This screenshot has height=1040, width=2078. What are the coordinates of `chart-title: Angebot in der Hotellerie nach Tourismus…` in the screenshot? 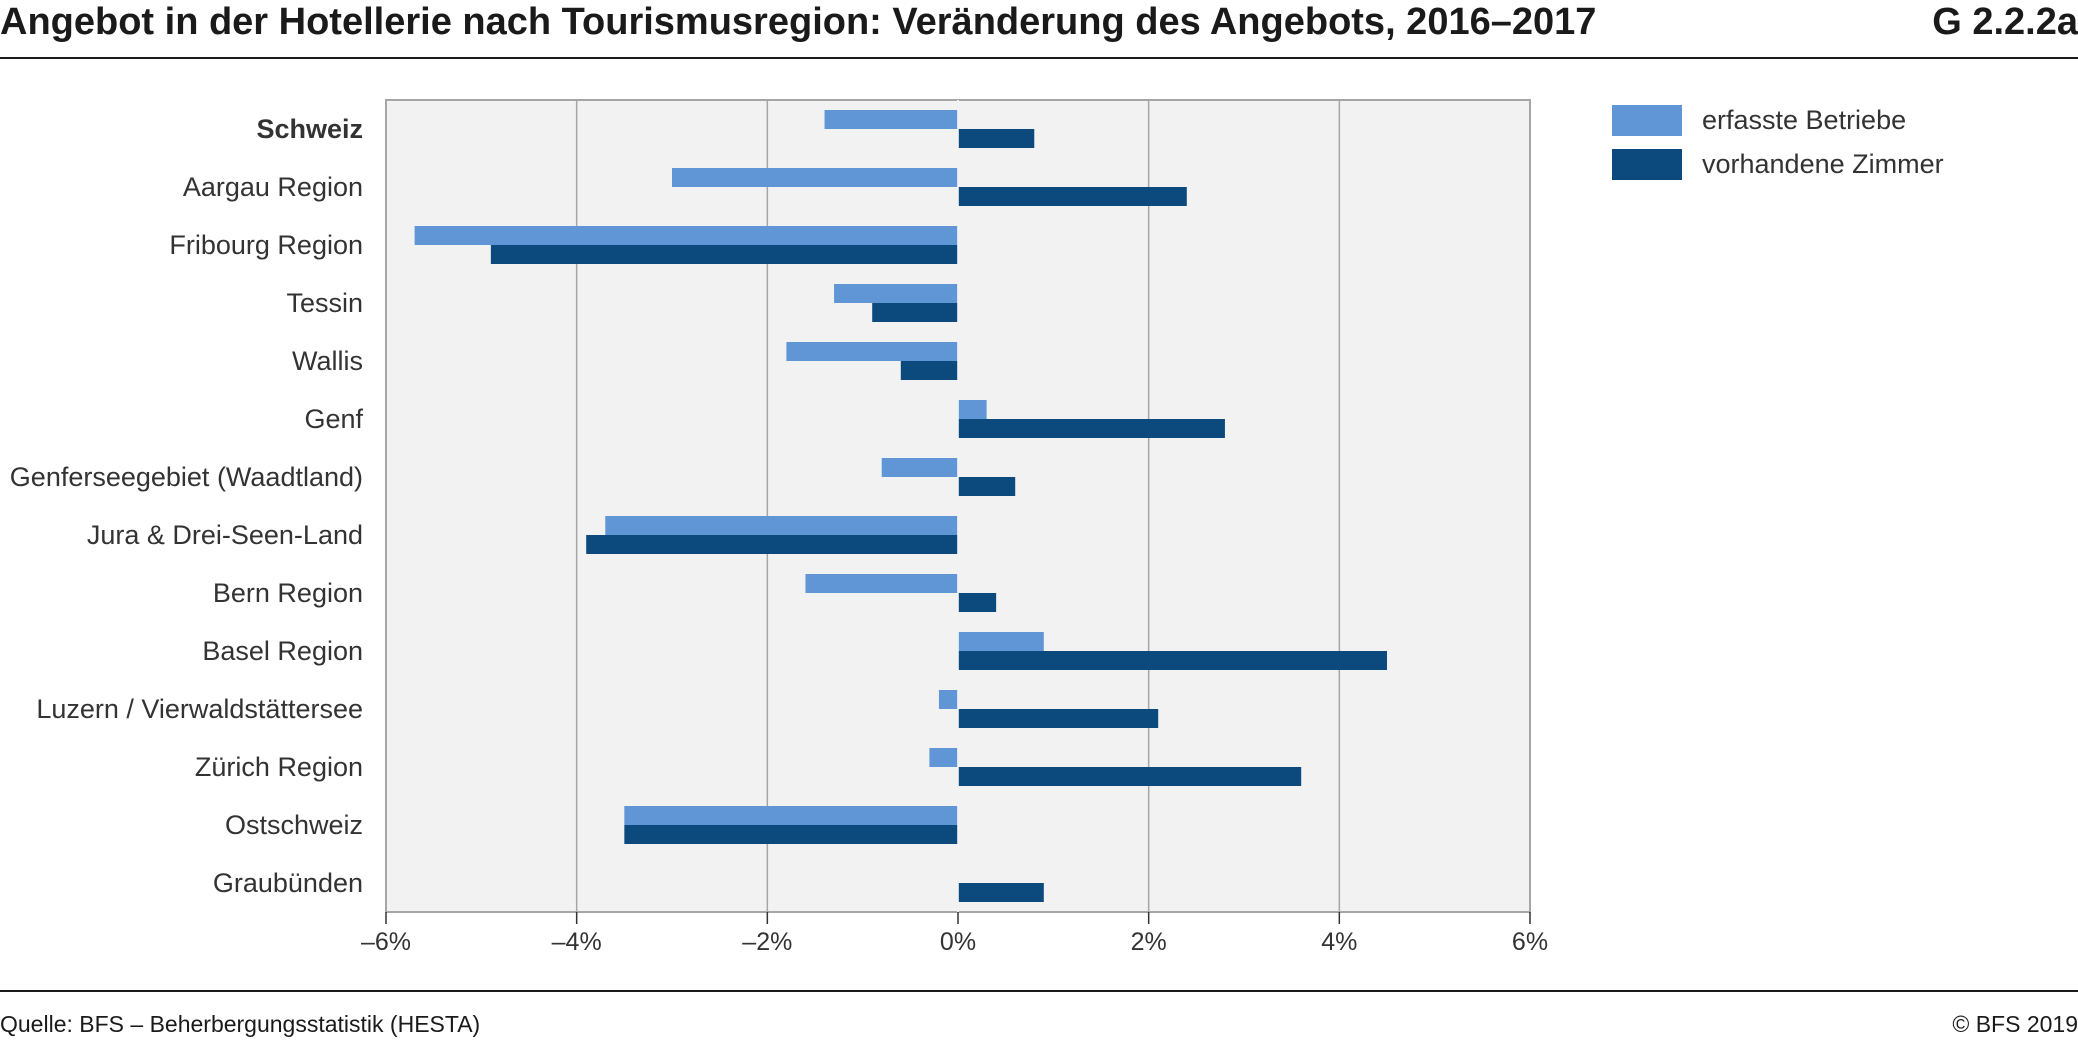 It's located at (798, 22).